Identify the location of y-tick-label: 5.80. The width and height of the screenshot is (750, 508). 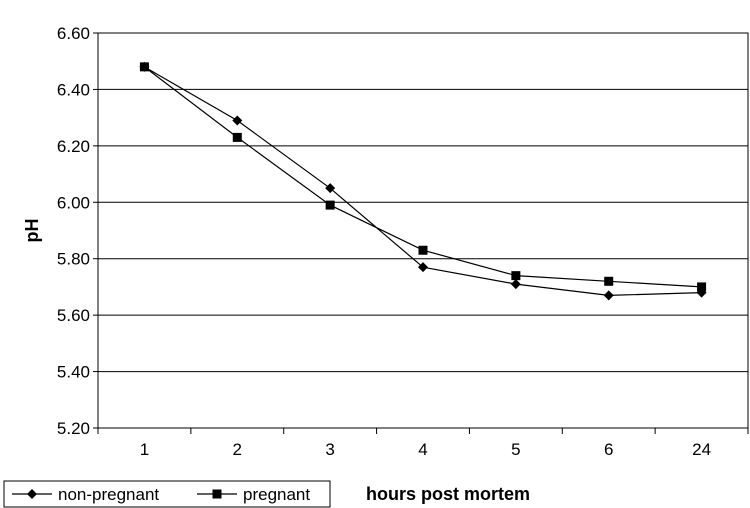
(73, 259).